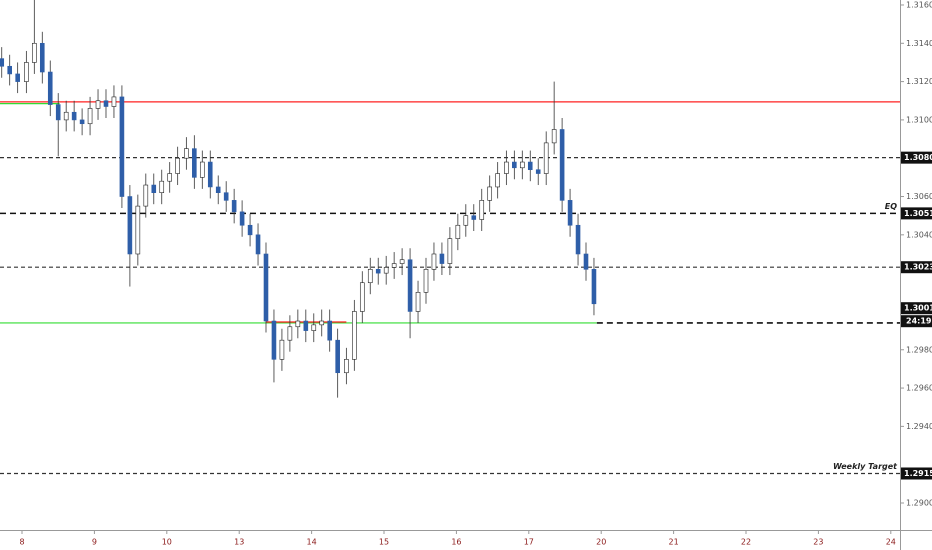 The height and width of the screenshot is (550, 932). What do you see at coordinates (919, 502) in the screenshot?
I see `y-tick-label: 1.29000` at bounding box center [919, 502].